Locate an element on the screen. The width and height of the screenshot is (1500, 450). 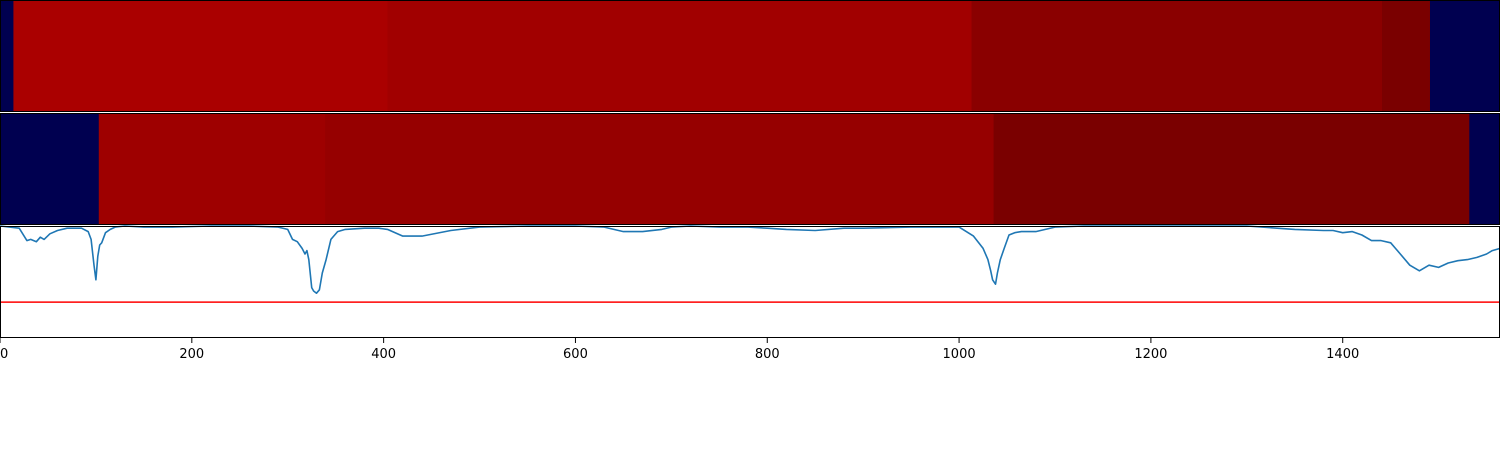
x-tick-label-800: 800 is located at coordinates (767, 354).